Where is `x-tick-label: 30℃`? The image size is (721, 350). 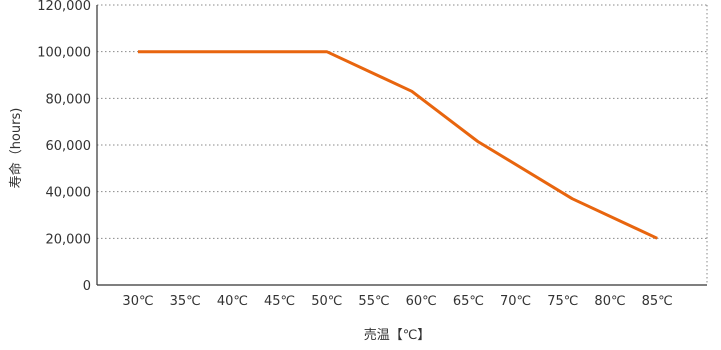
x-tick-label: 30℃ is located at coordinates (137, 301).